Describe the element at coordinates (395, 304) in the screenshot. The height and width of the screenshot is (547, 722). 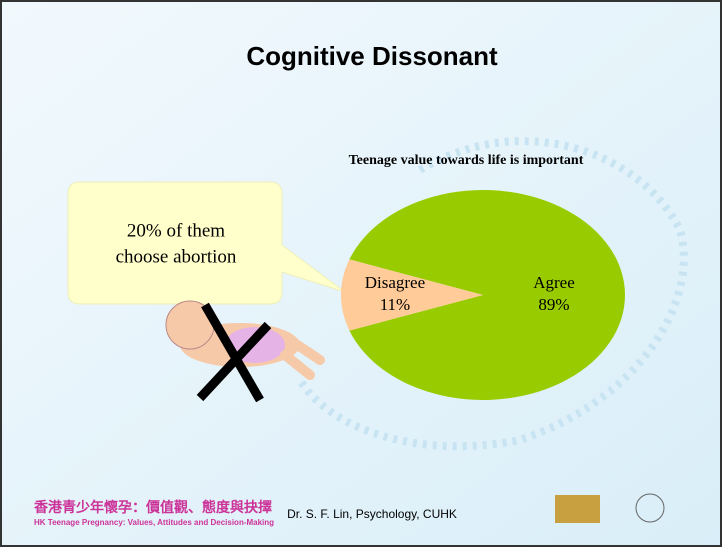
I see `slice-value-label: 11%` at that location.